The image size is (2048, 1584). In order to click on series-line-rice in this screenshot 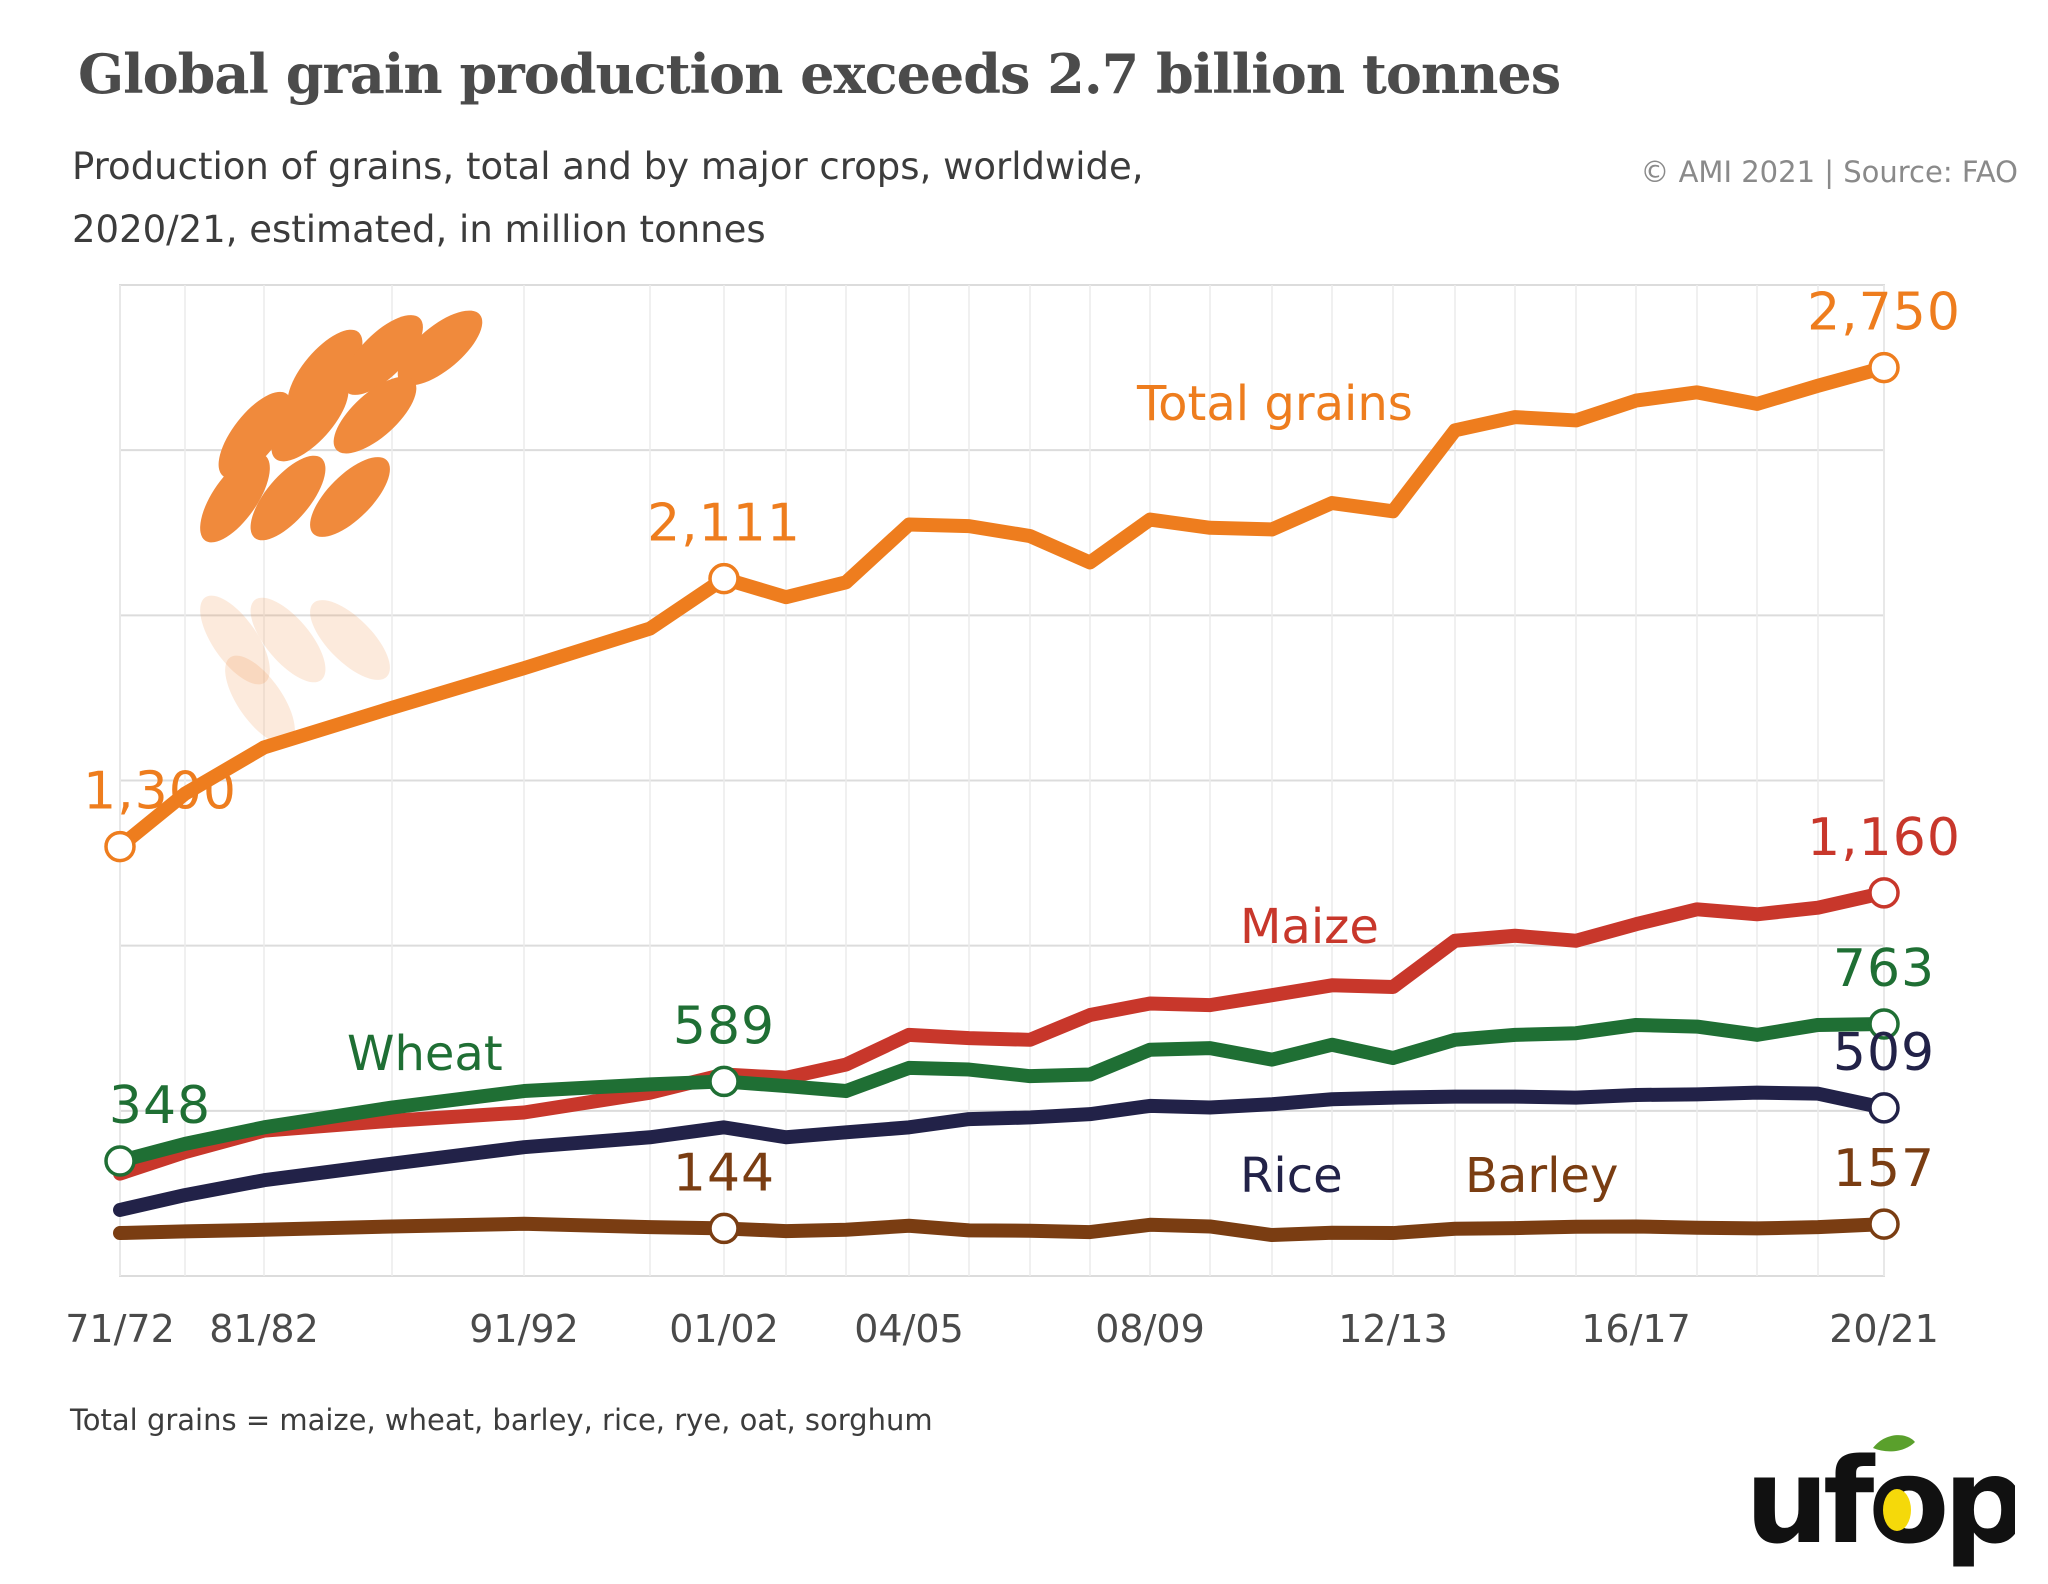, I will do `click(1002, 1151)`.